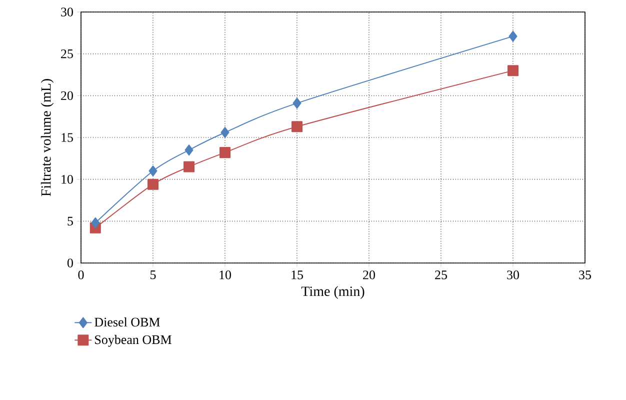  What do you see at coordinates (67, 12) in the screenshot?
I see `y-tick-label: 30` at bounding box center [67, 12].